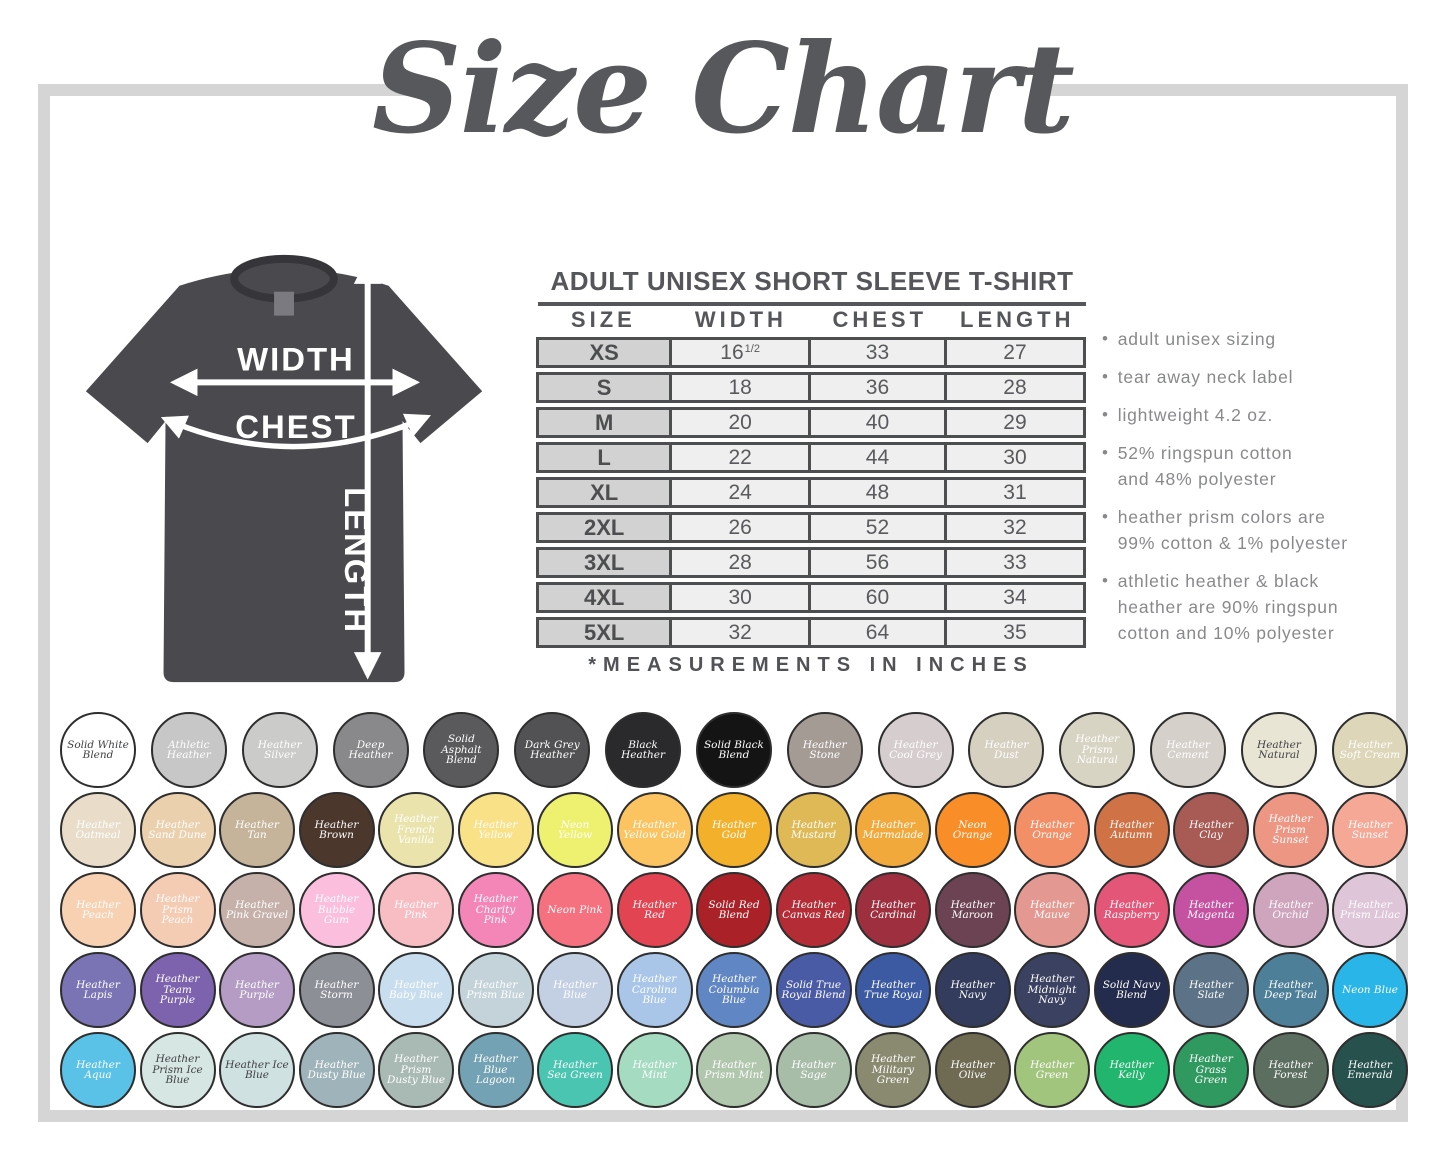 The height and width of the screenshot is (1156, 1445). What do you see at coordinates (741, 562) in the screenshot?
I see `cell-width: 28` at bounding box center [741, 562].